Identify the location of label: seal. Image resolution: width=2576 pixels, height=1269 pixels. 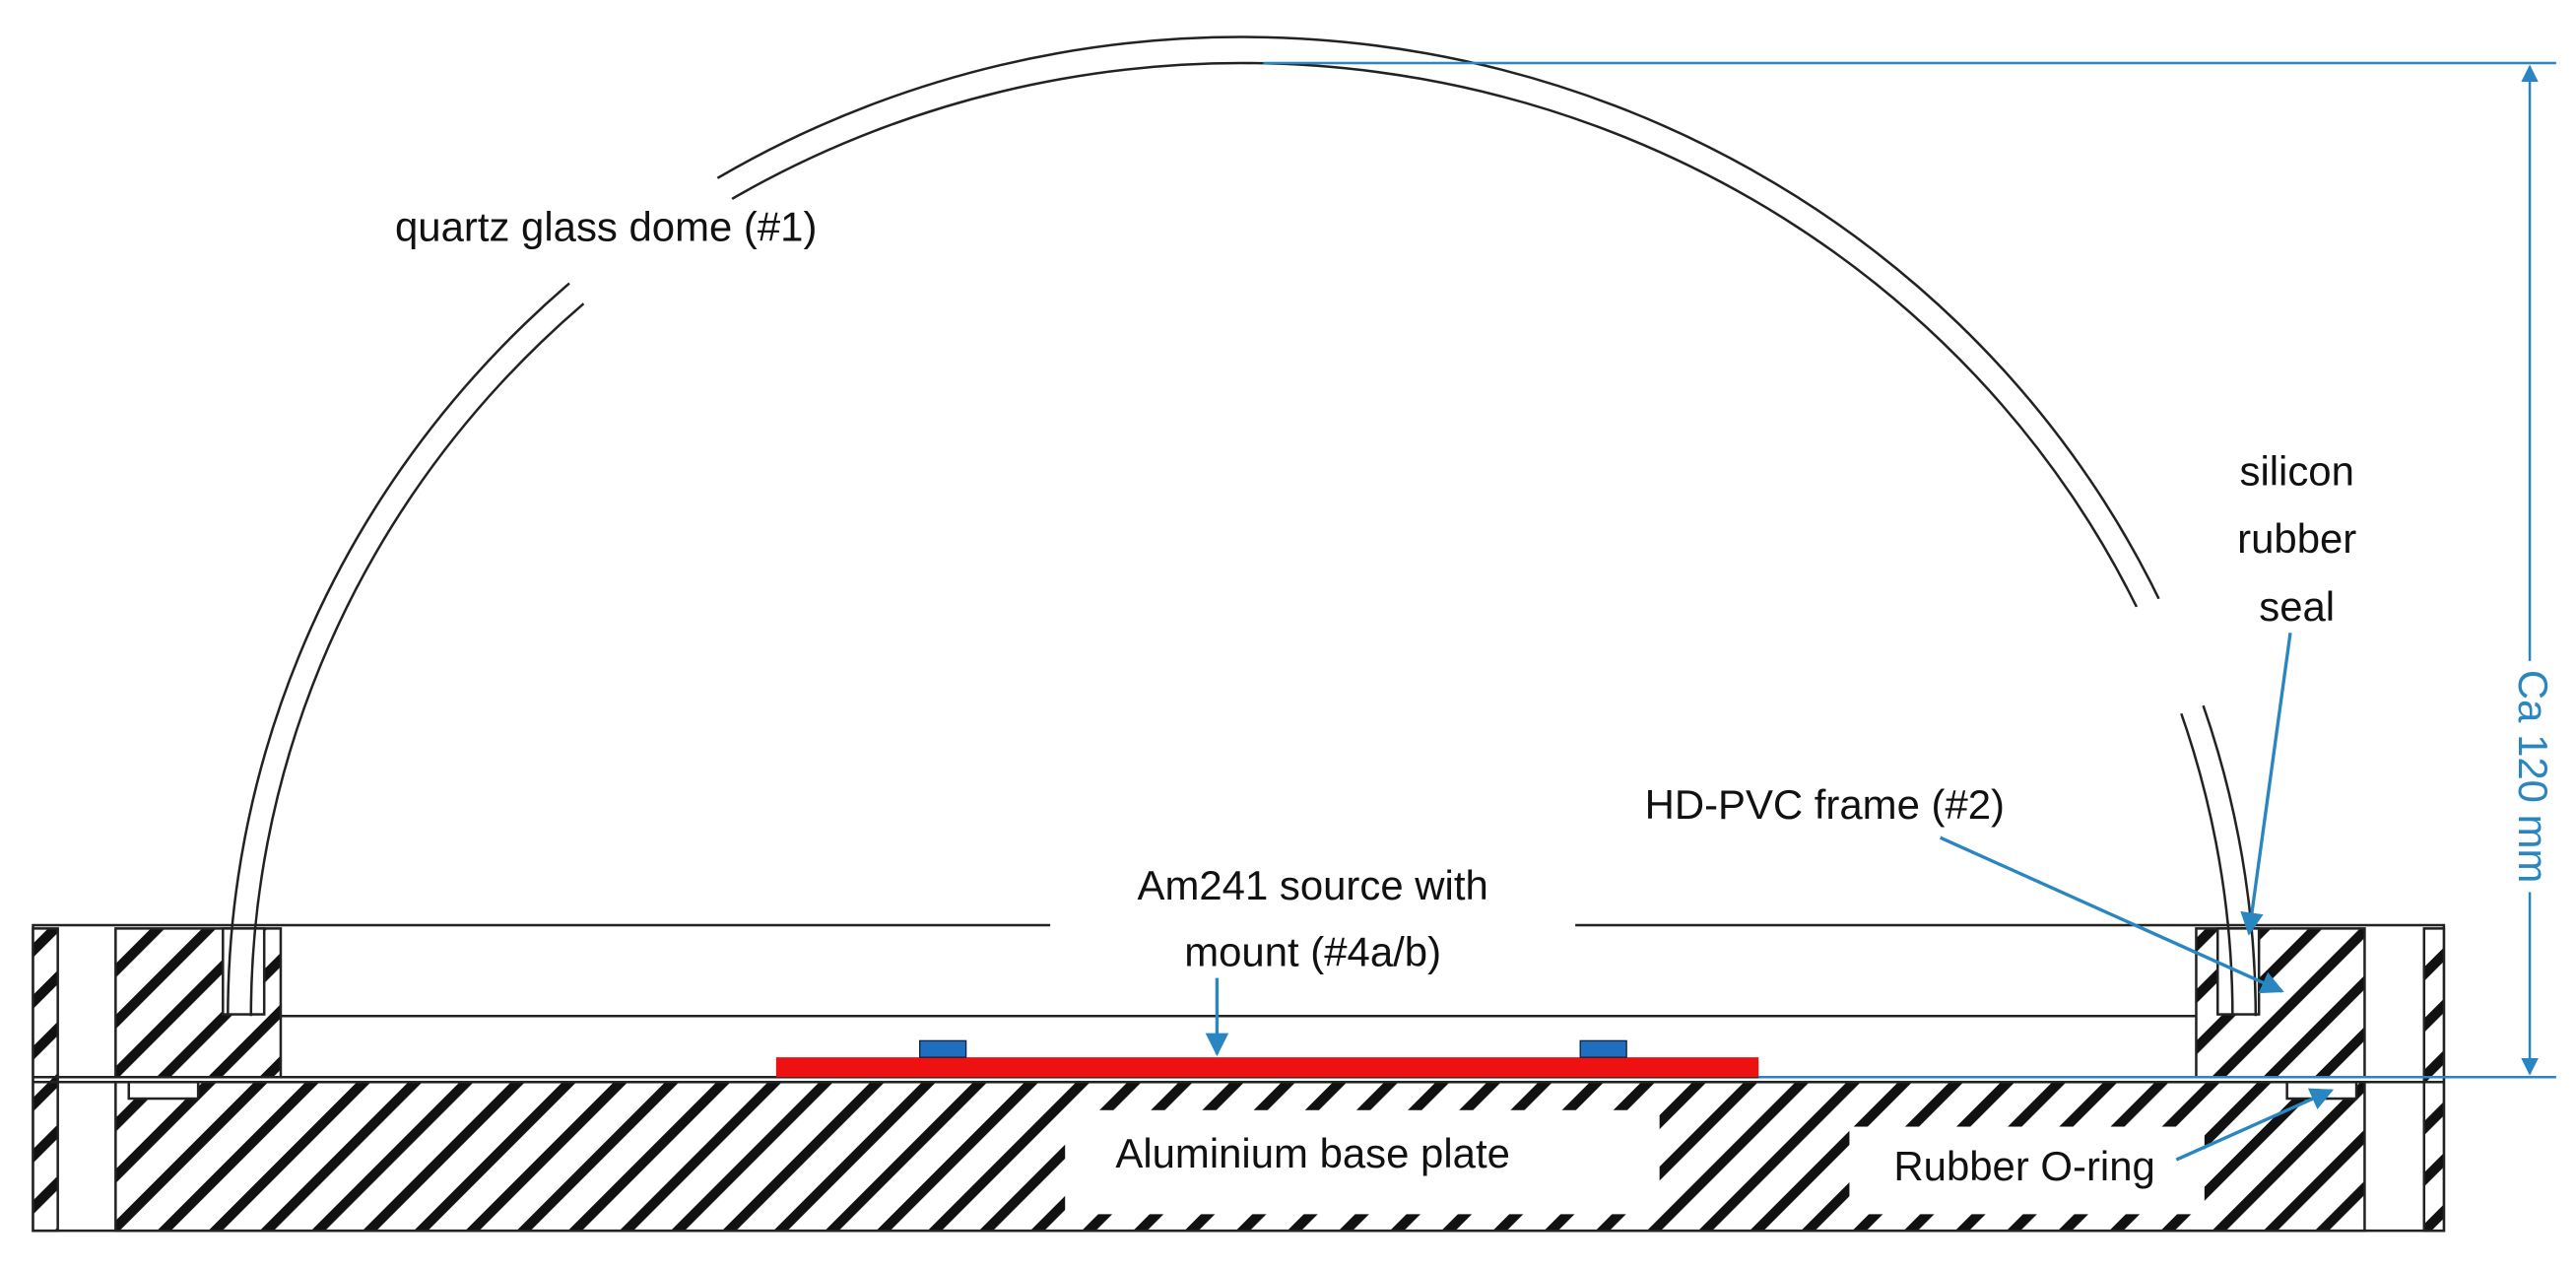
(2297, 606).